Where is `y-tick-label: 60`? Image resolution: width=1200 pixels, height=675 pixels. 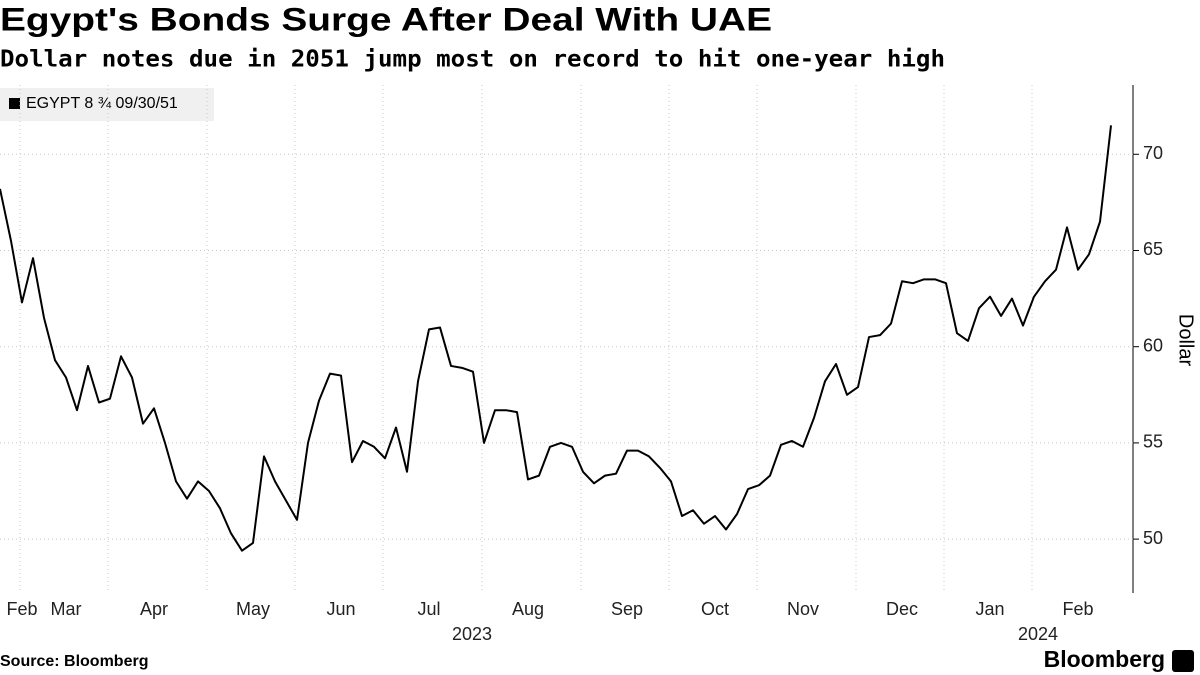
y-tick-label: 60 is located at coordinates (1153, 345).